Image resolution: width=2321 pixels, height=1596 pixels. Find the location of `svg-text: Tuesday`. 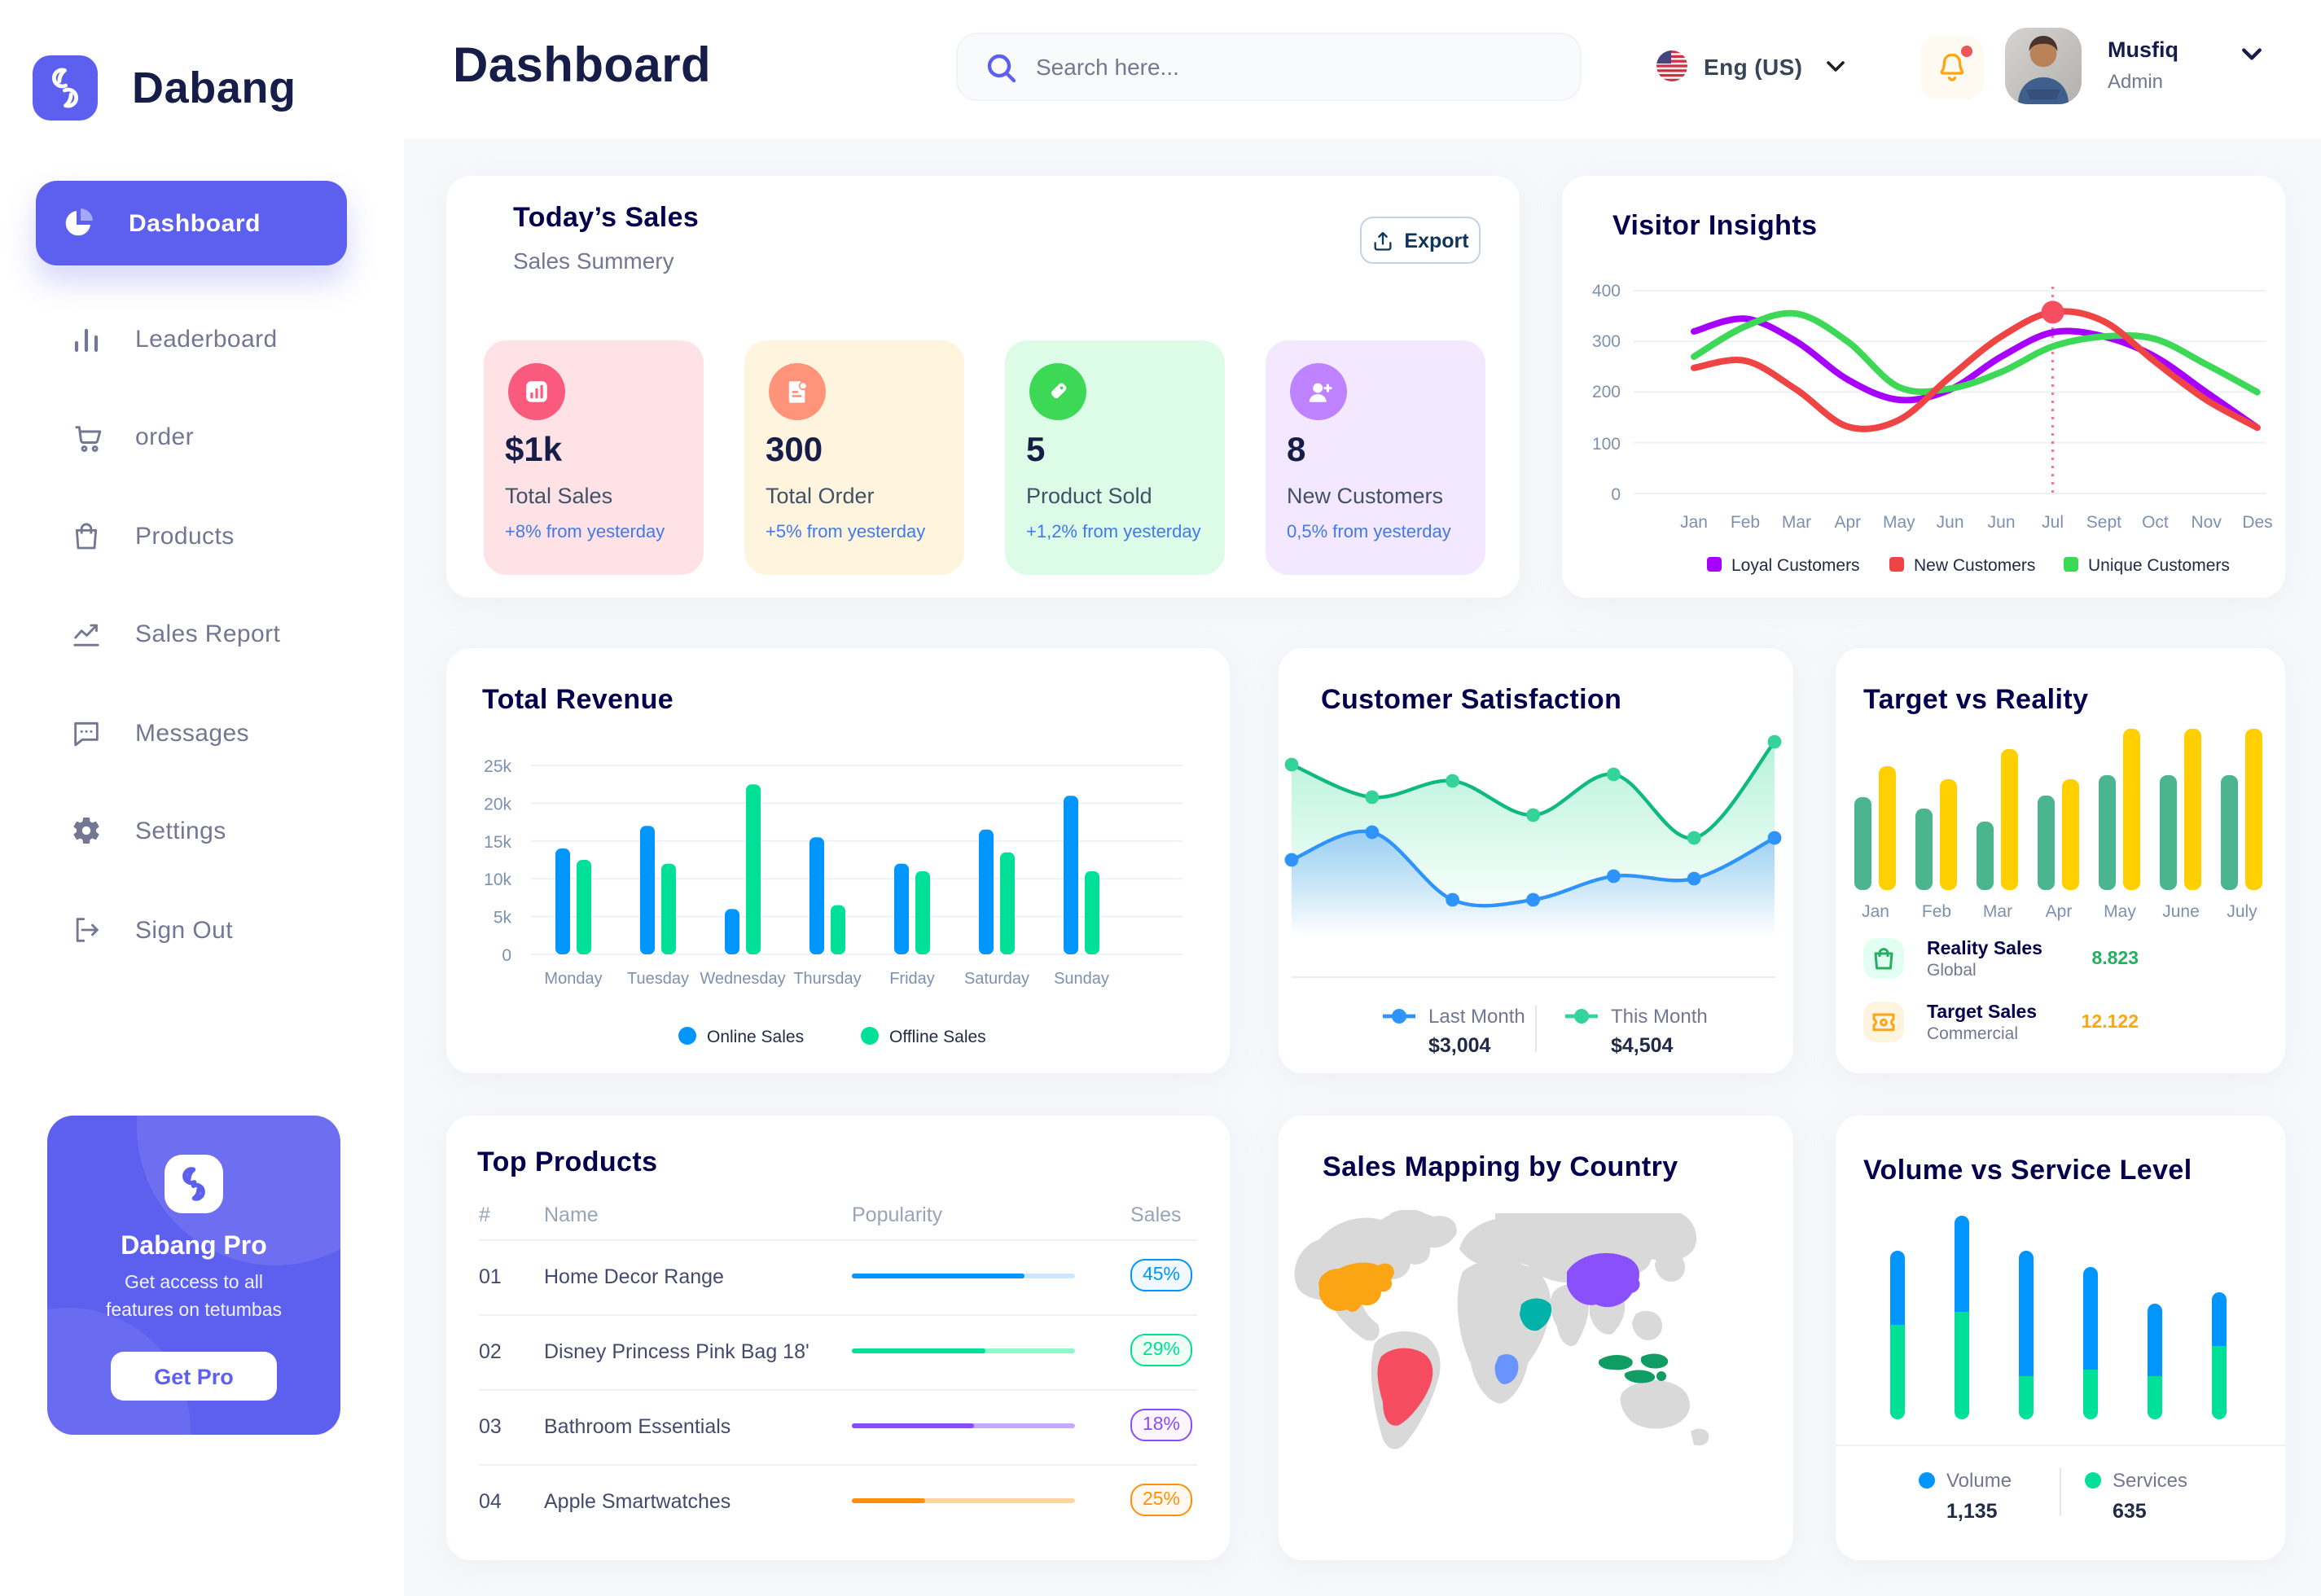

svg-text: Tuesday is located at coordinates (658, 979).